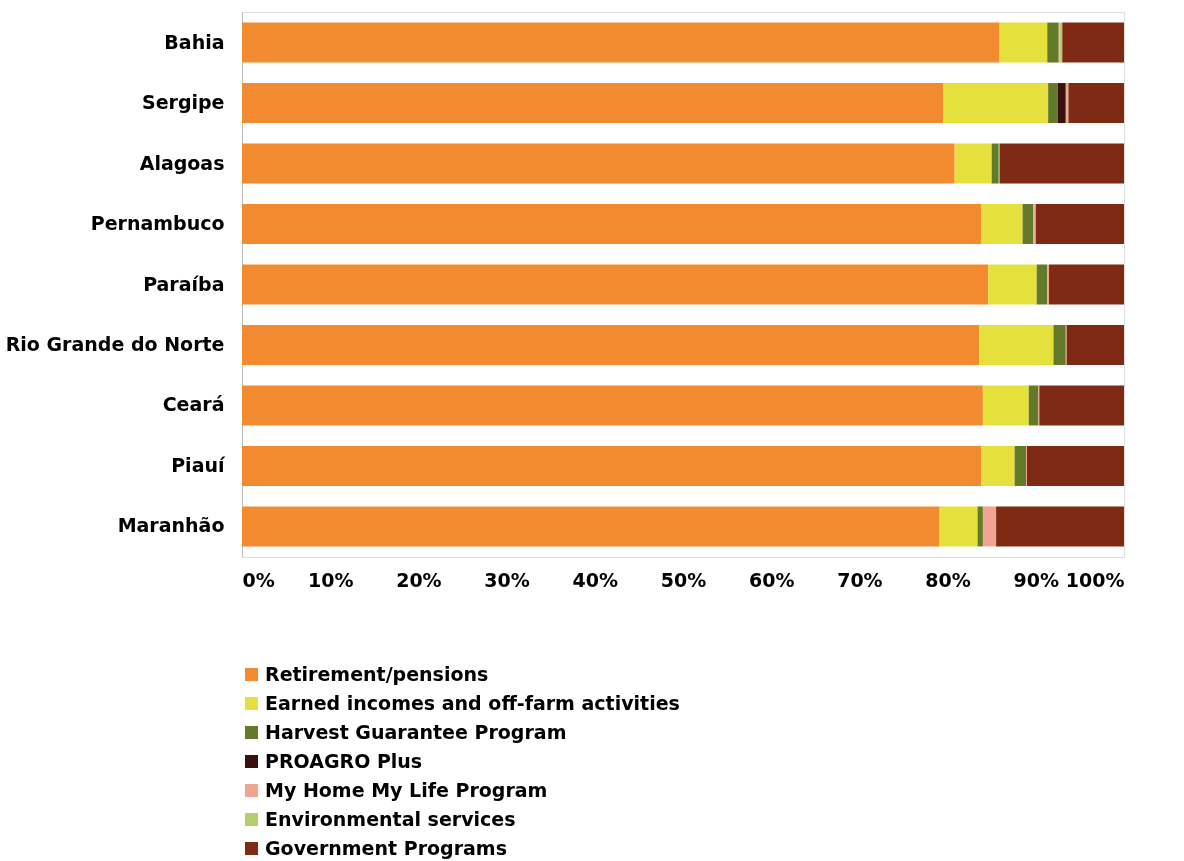  I want to click on x-tick-label: 10%, so click(330, 579).